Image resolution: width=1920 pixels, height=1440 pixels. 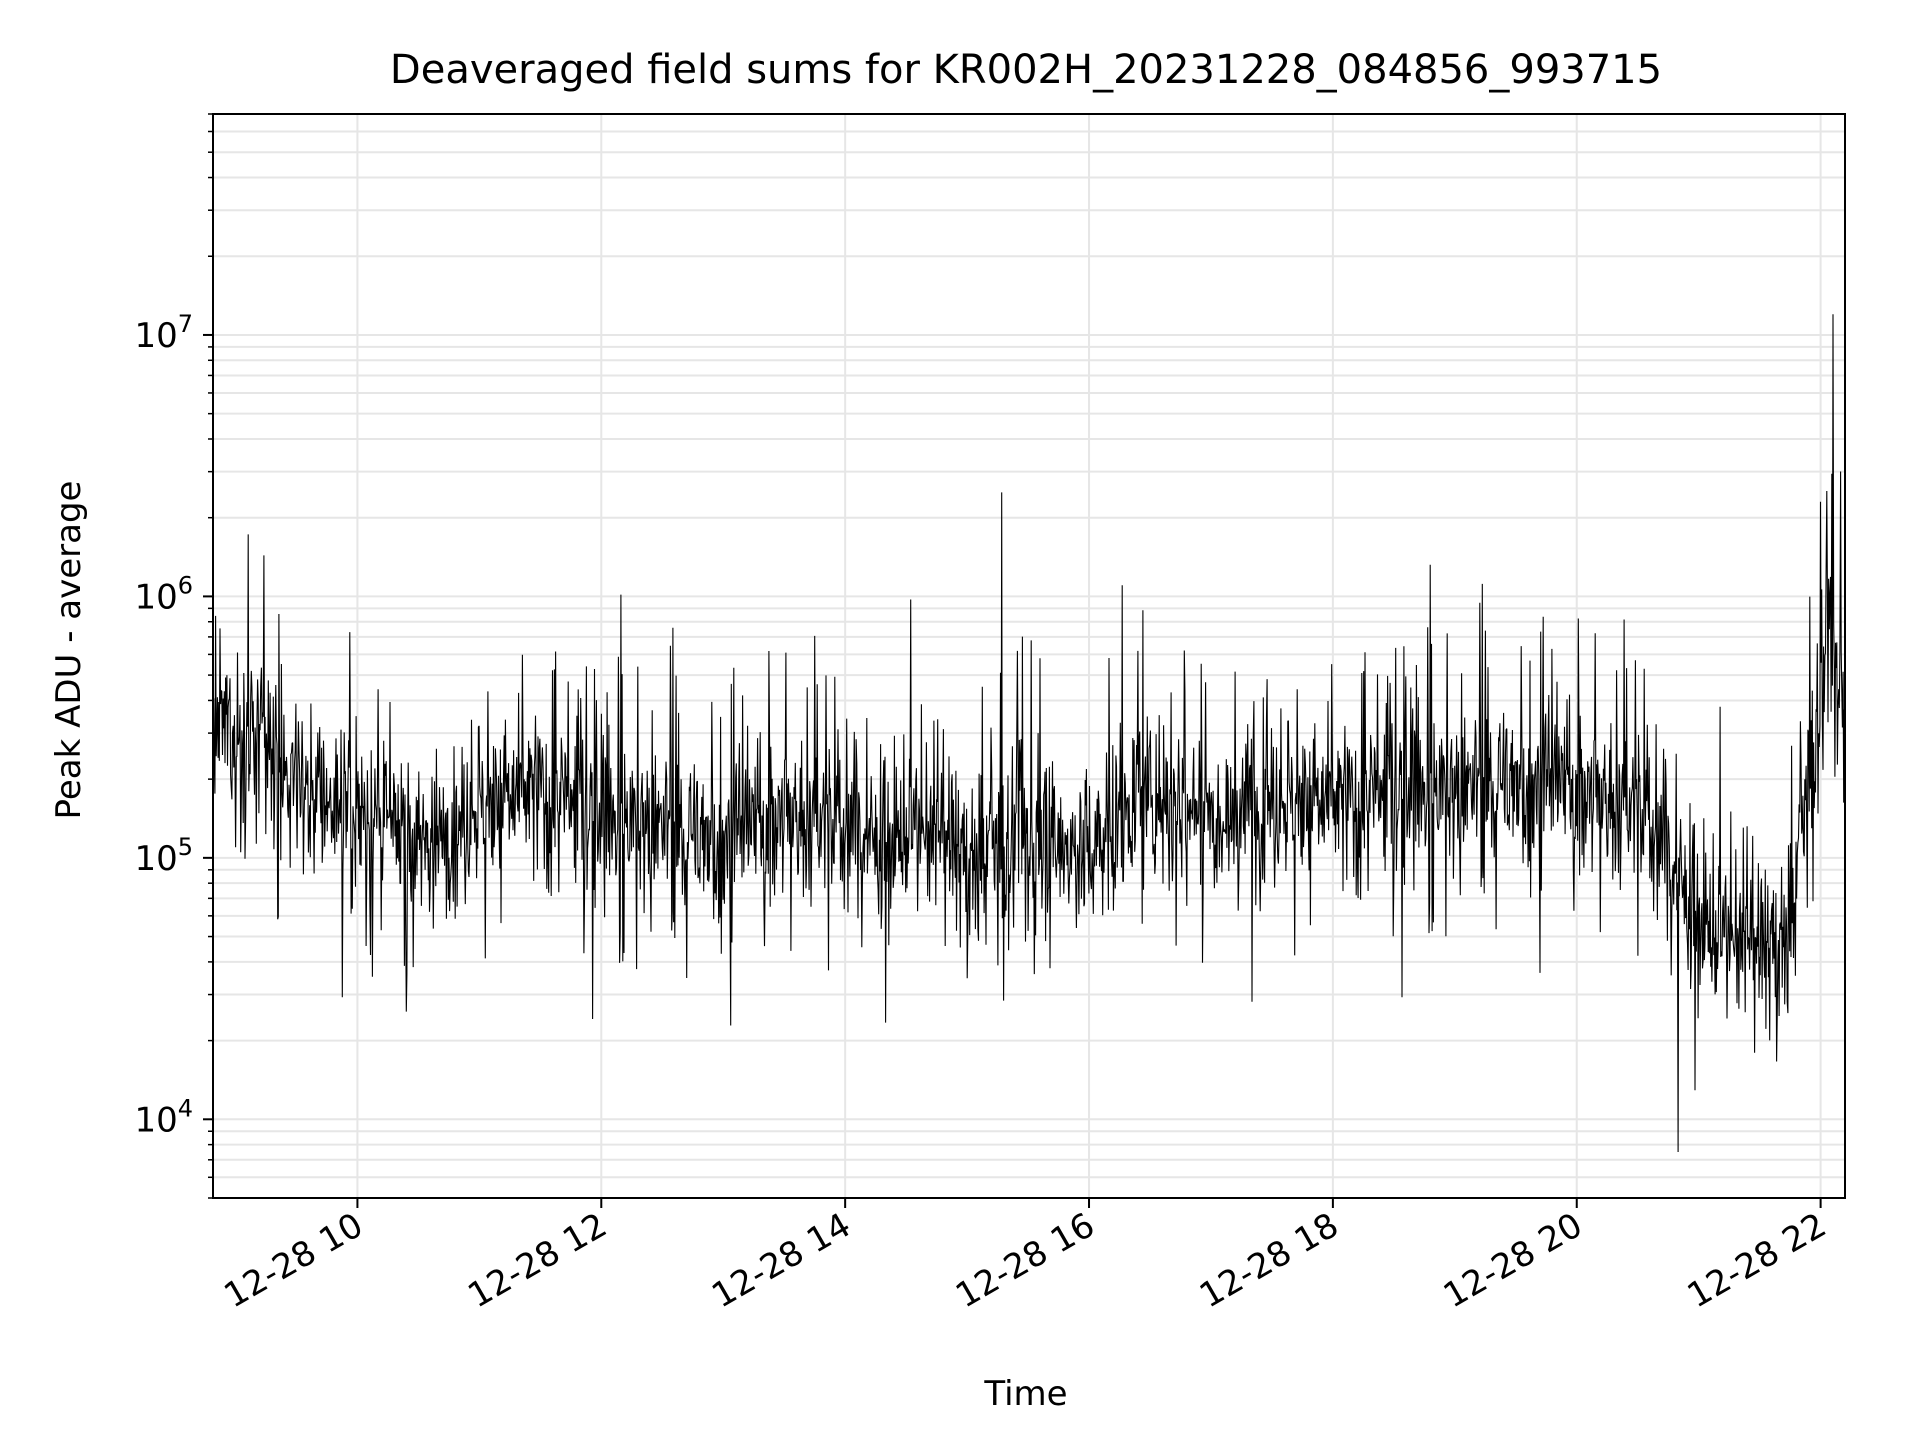 I want to click on y-tick-label: 10⁵, so click(x=163, y=856).